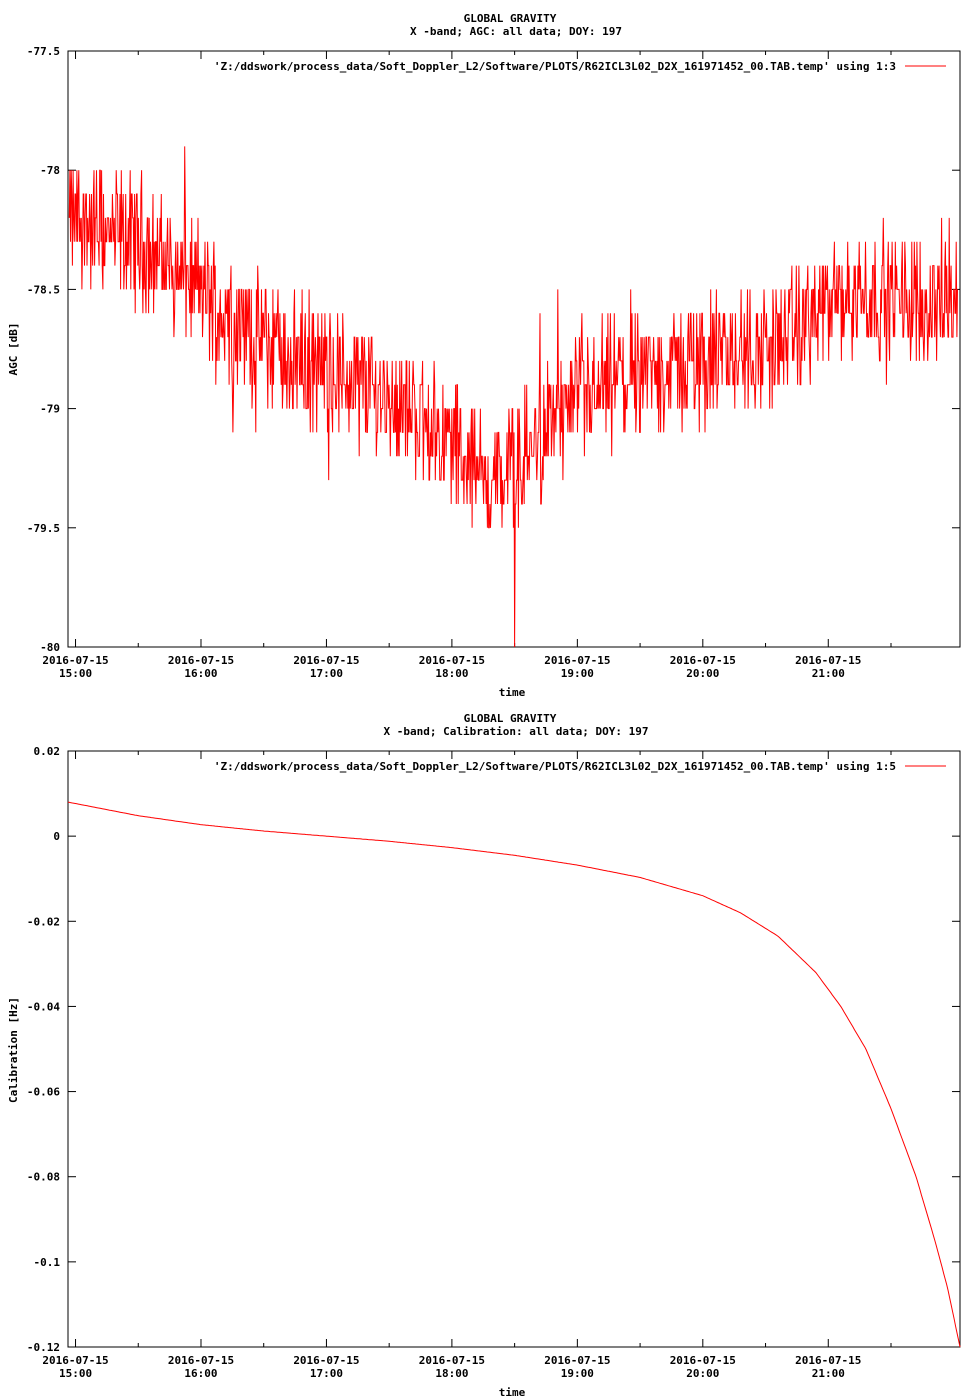 The image size is (980, 1400). Describe the element at coordinates (56, 836) in the screenshot. I see `y-tick-label: 0` at that location.